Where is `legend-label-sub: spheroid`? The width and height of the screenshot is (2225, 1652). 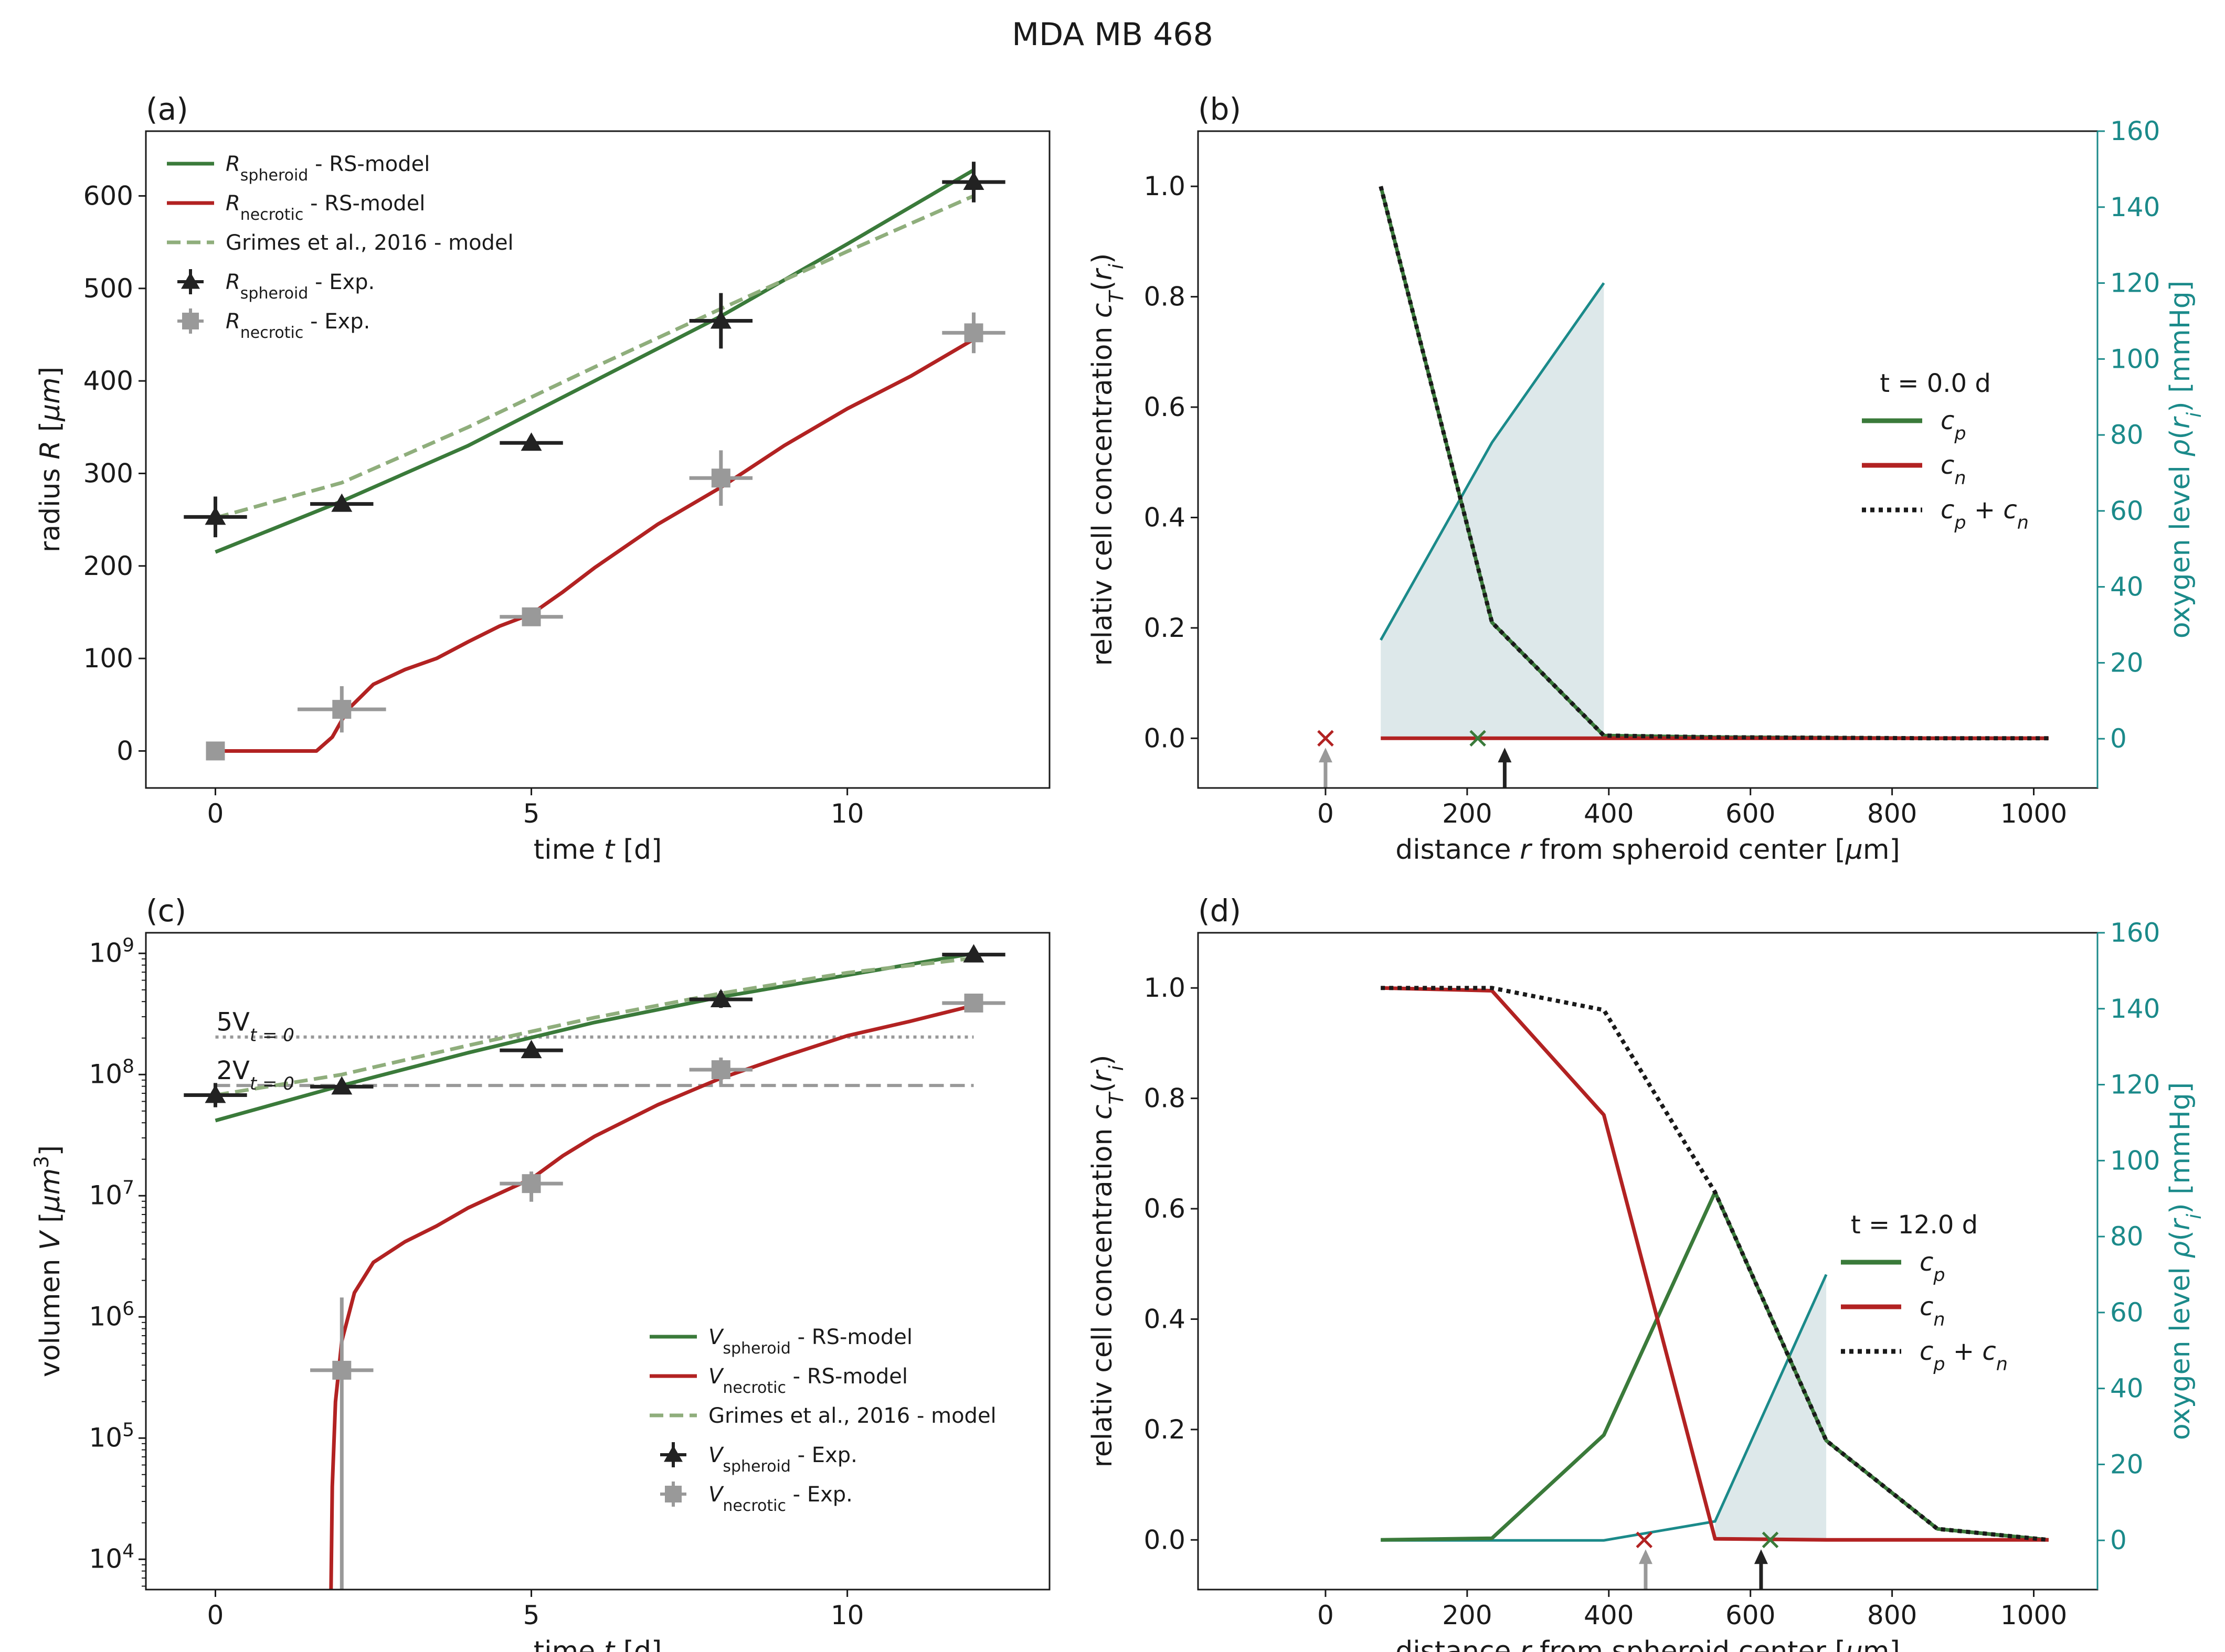
legend-label-sub: spheroid is located at coordinates (275, 293).